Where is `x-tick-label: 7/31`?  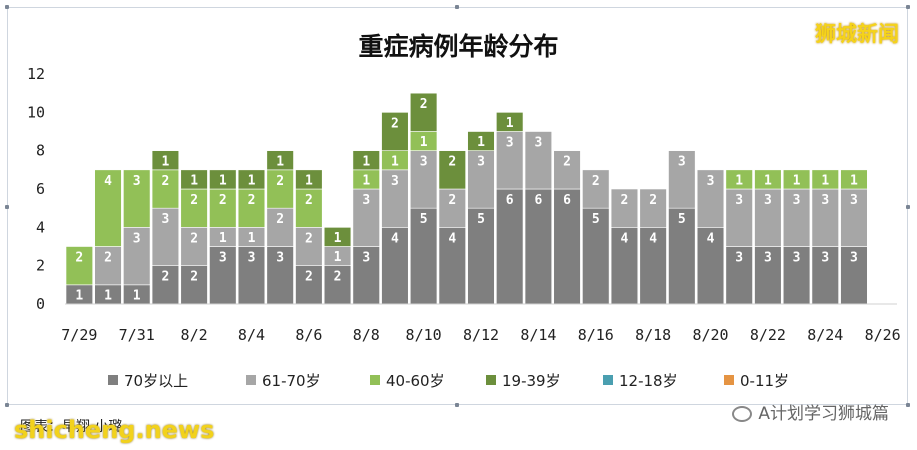 x-tick-label: 7/31 is located at coordinates (137, 335).